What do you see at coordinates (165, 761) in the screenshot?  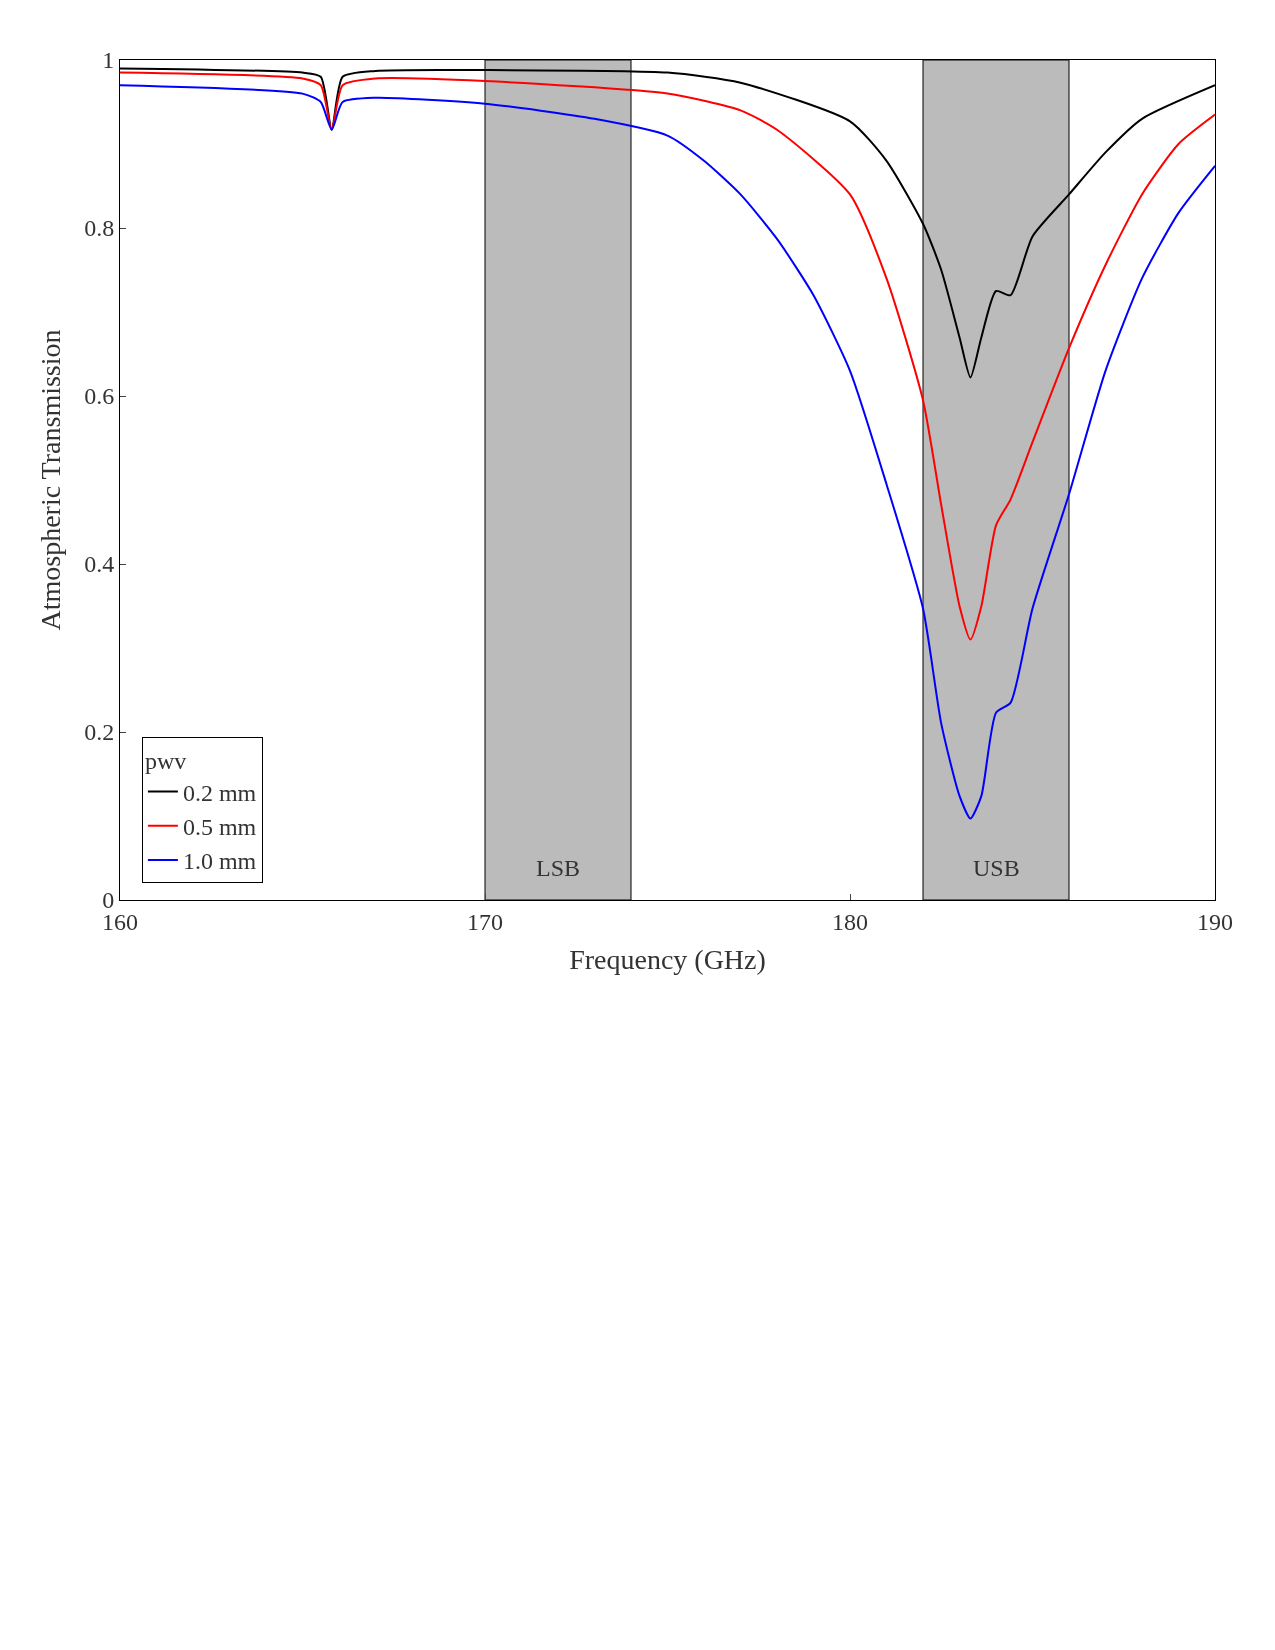 I see `legend-title: pwv` at bounding box center [165, 761].